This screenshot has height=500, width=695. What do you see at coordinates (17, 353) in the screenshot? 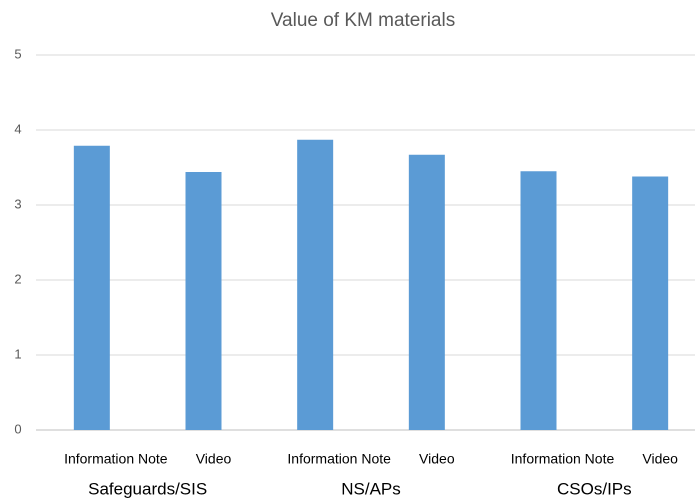
I see `y-tick-label: 1` at bounding box center [17, 353].